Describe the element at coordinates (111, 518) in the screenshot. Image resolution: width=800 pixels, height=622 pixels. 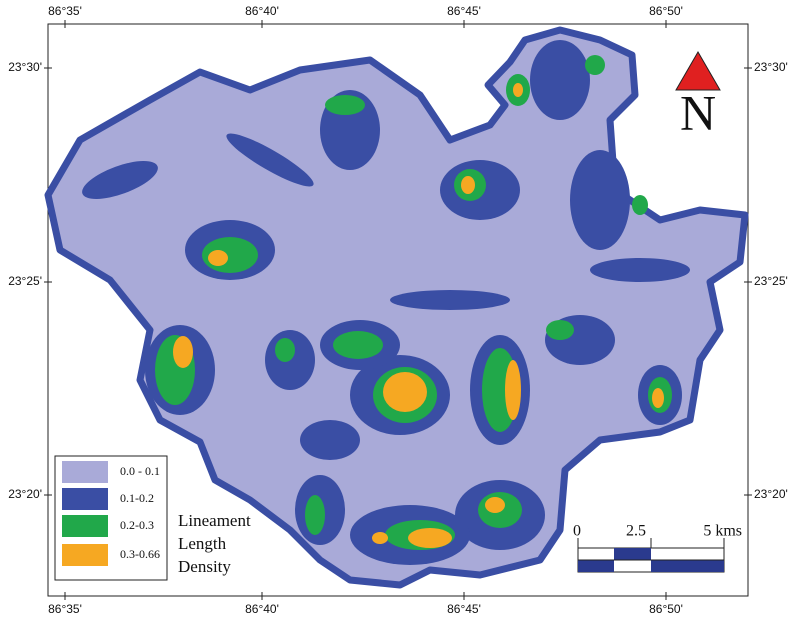
I see `legend: 0.0 - 0.1 0.1-0.2 0.2-0.3 0.3-0.66` at that location.